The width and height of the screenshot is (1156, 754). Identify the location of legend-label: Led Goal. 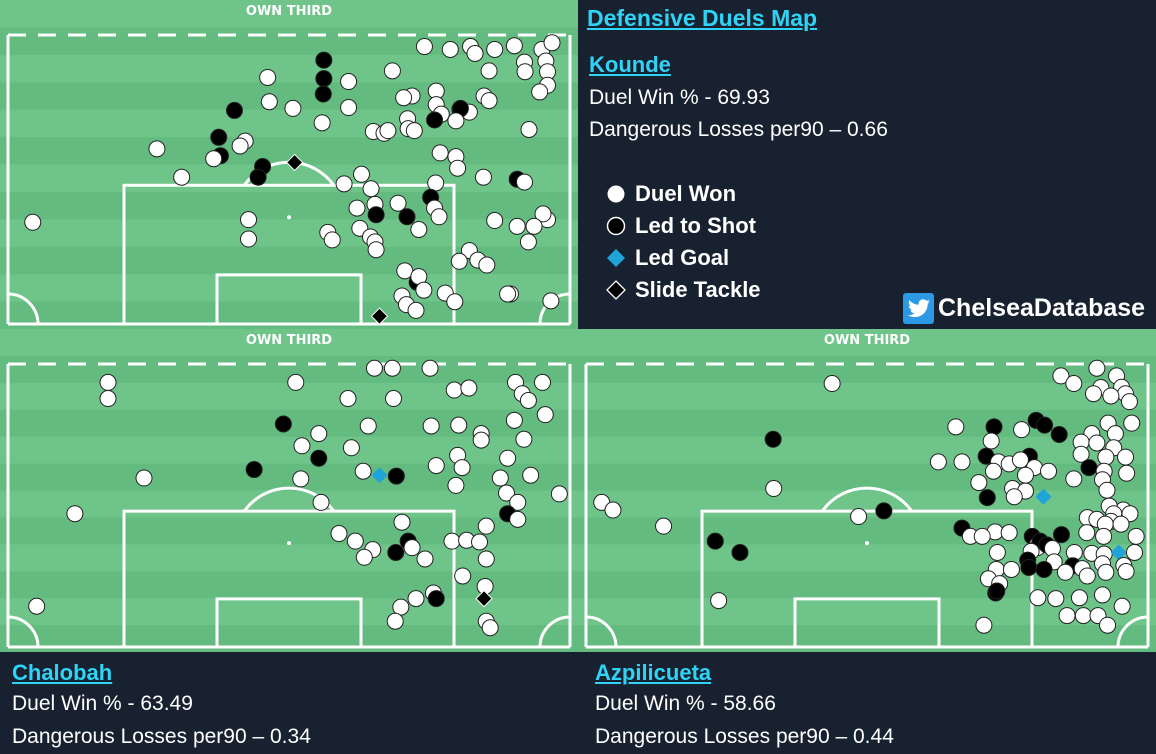
(682, 257).